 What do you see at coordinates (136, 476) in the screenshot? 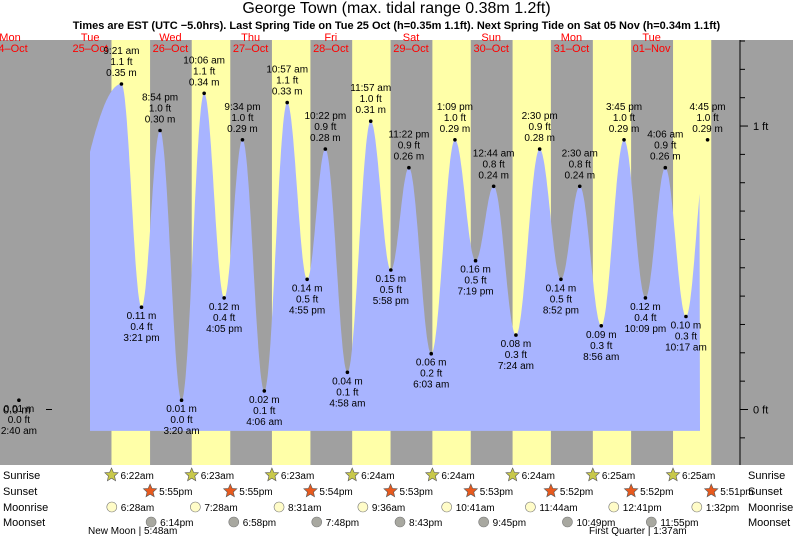
I see `sunrise-time: 6:22am` at bounding box center [136, 476].